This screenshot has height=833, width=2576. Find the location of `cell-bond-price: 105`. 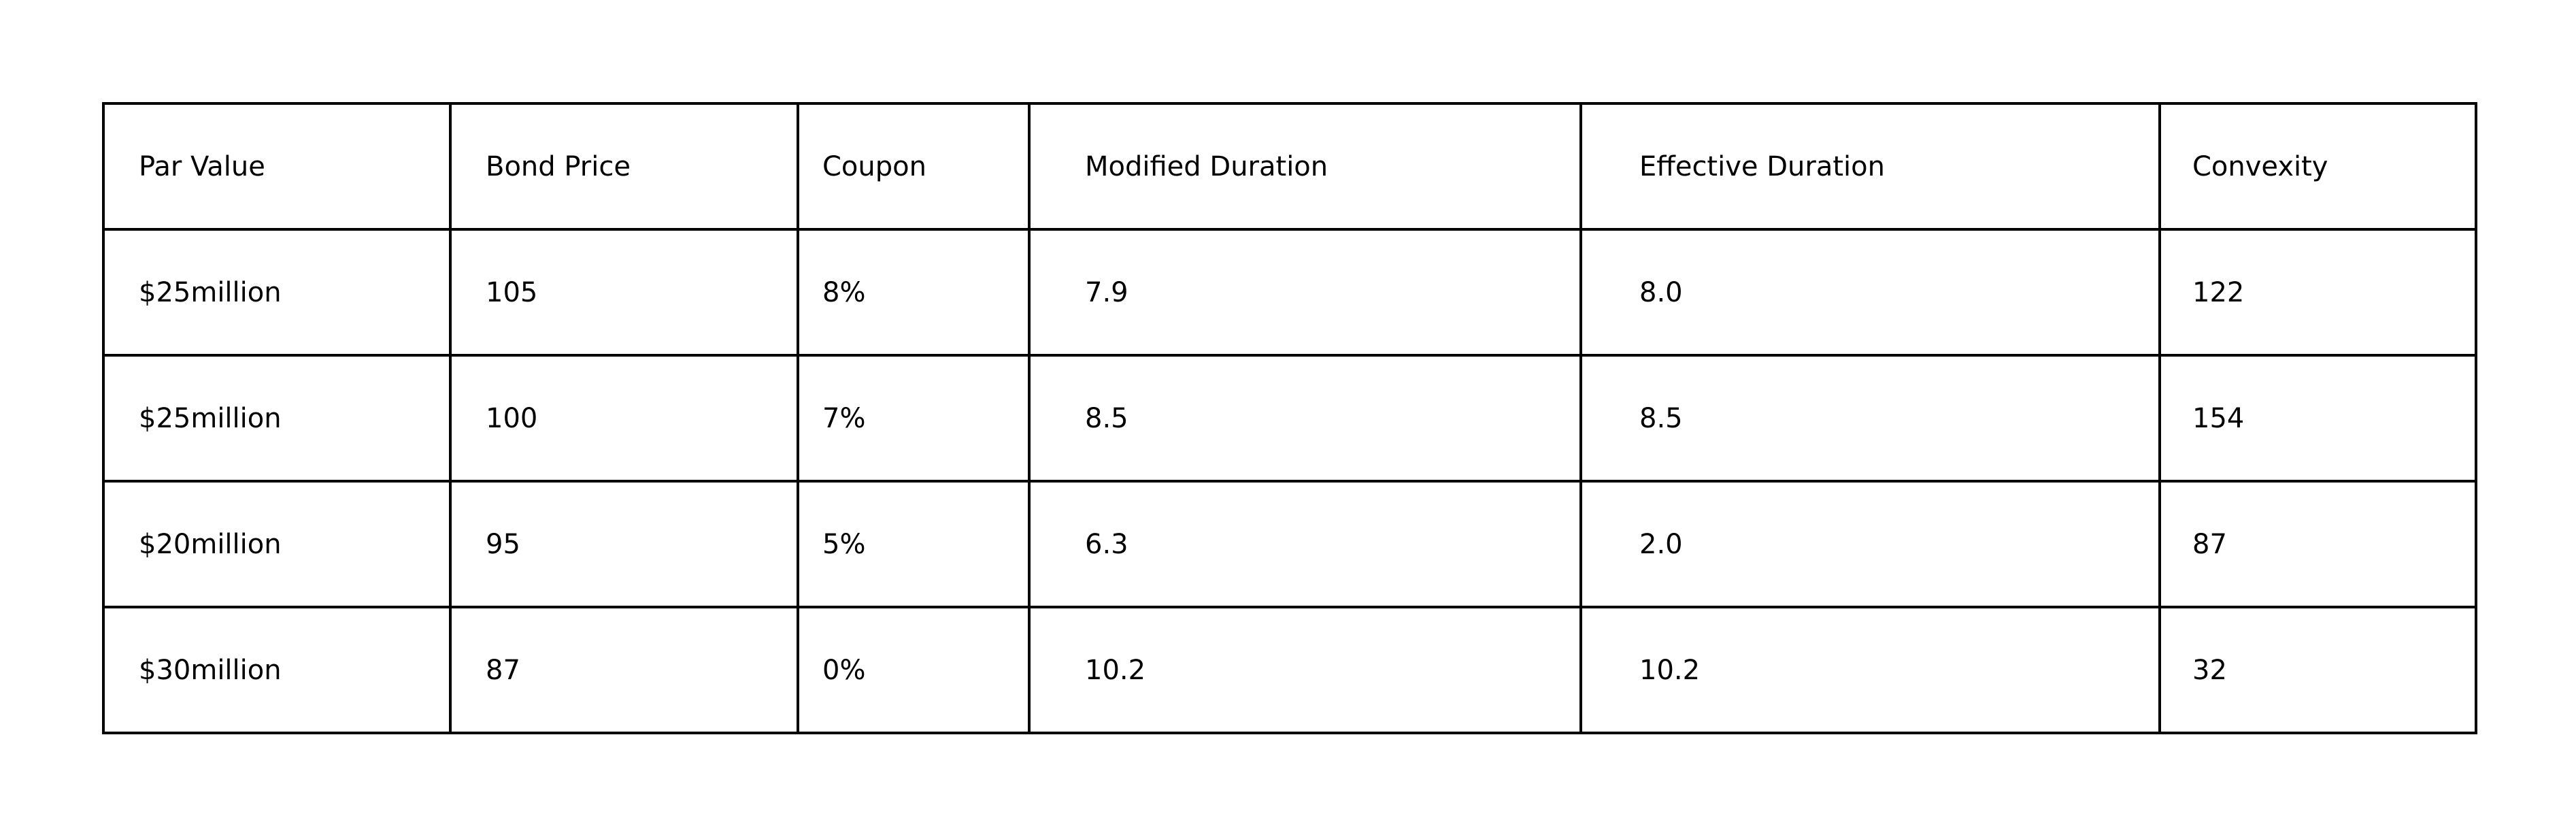

cell-bond-price: 105 is located at coordinates (624, 293).